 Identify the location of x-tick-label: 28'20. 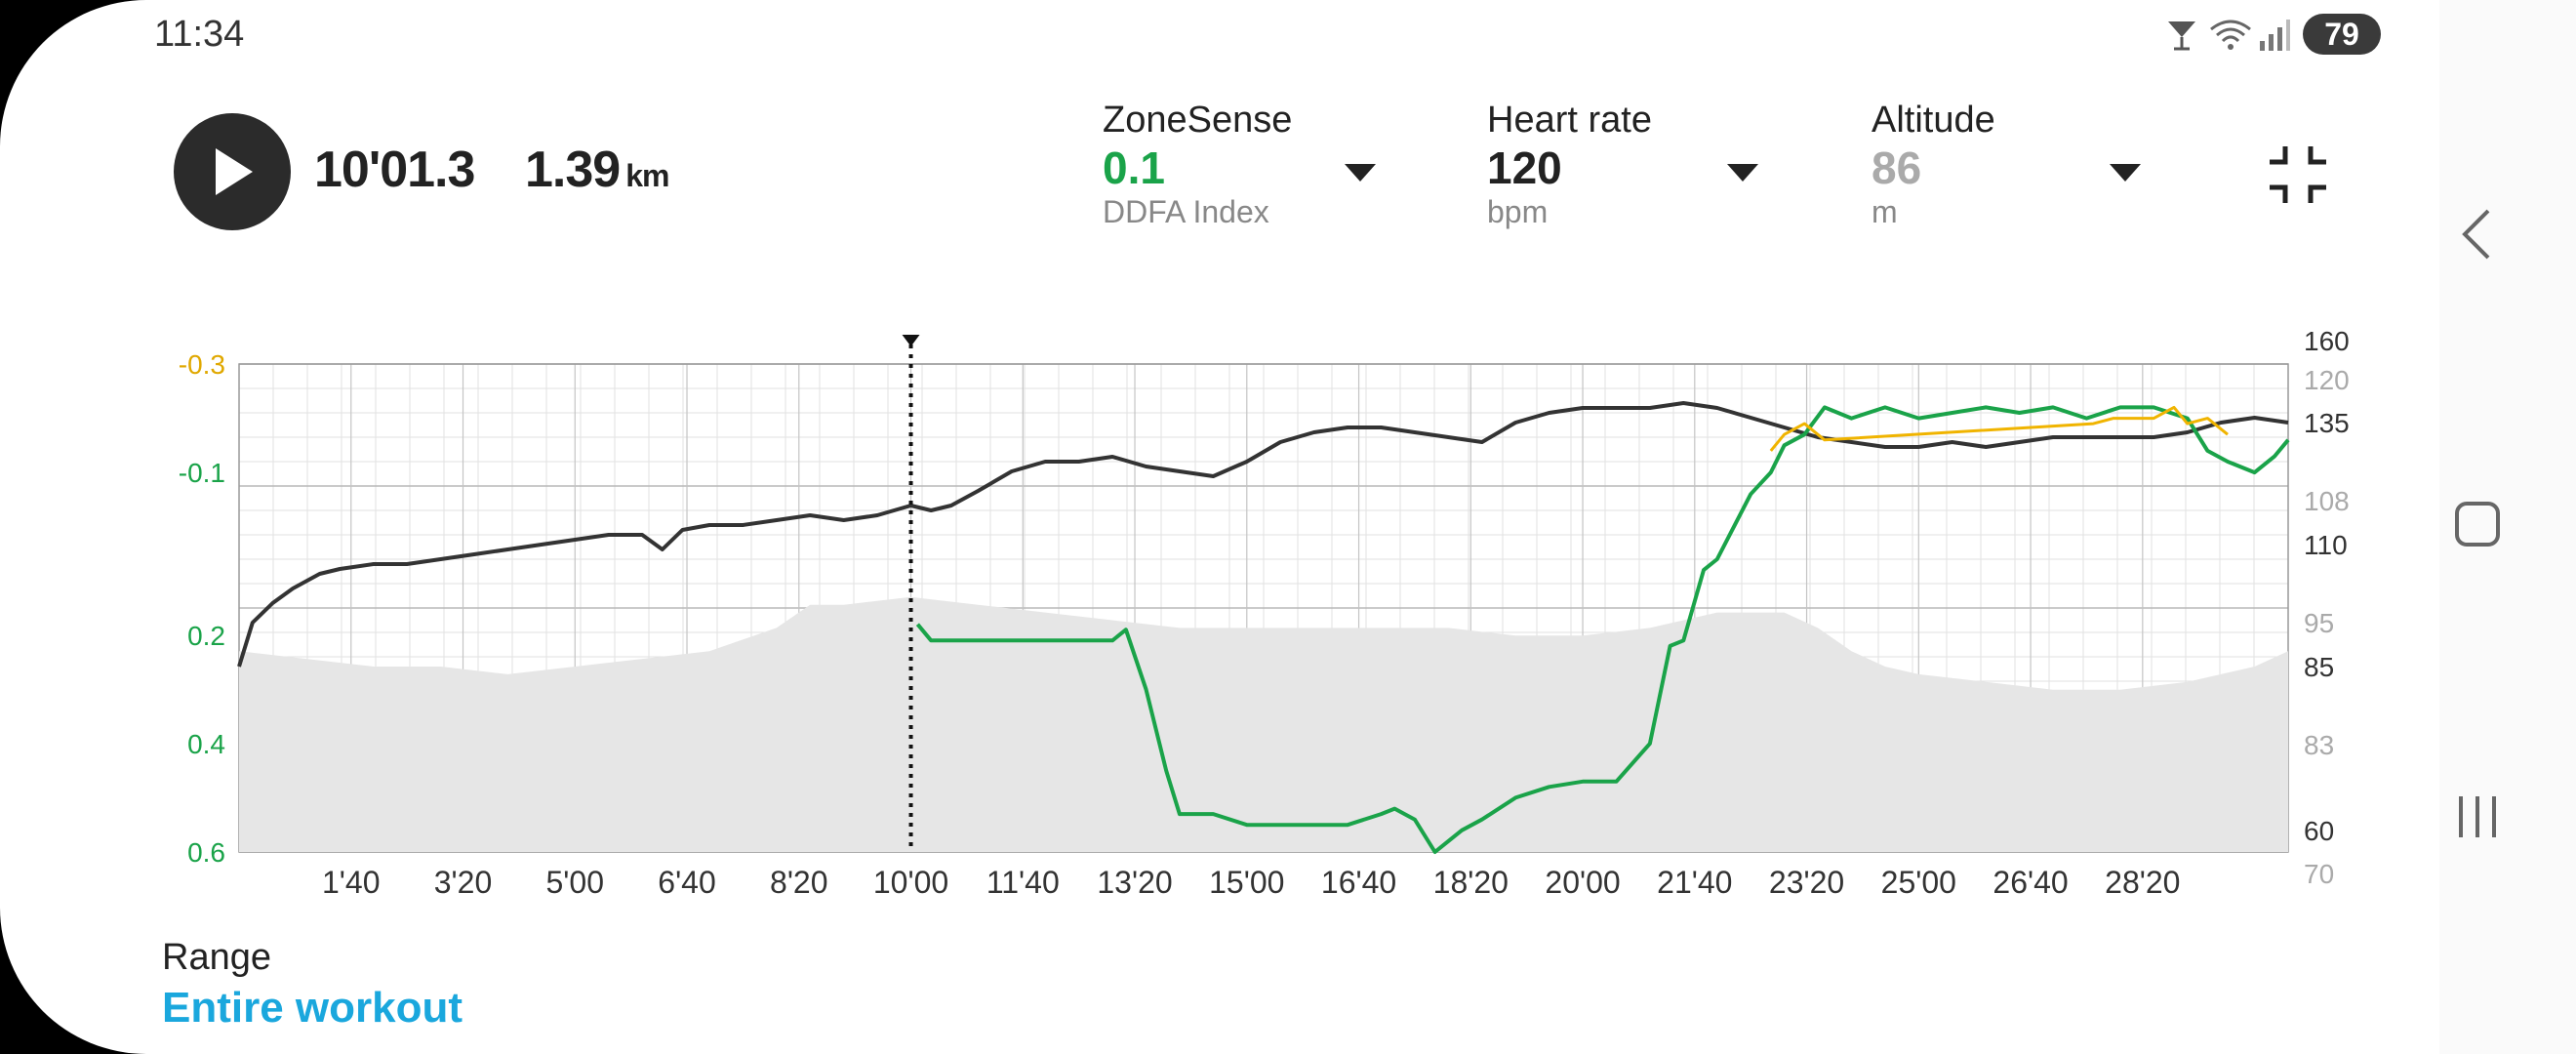
(2142, 881).